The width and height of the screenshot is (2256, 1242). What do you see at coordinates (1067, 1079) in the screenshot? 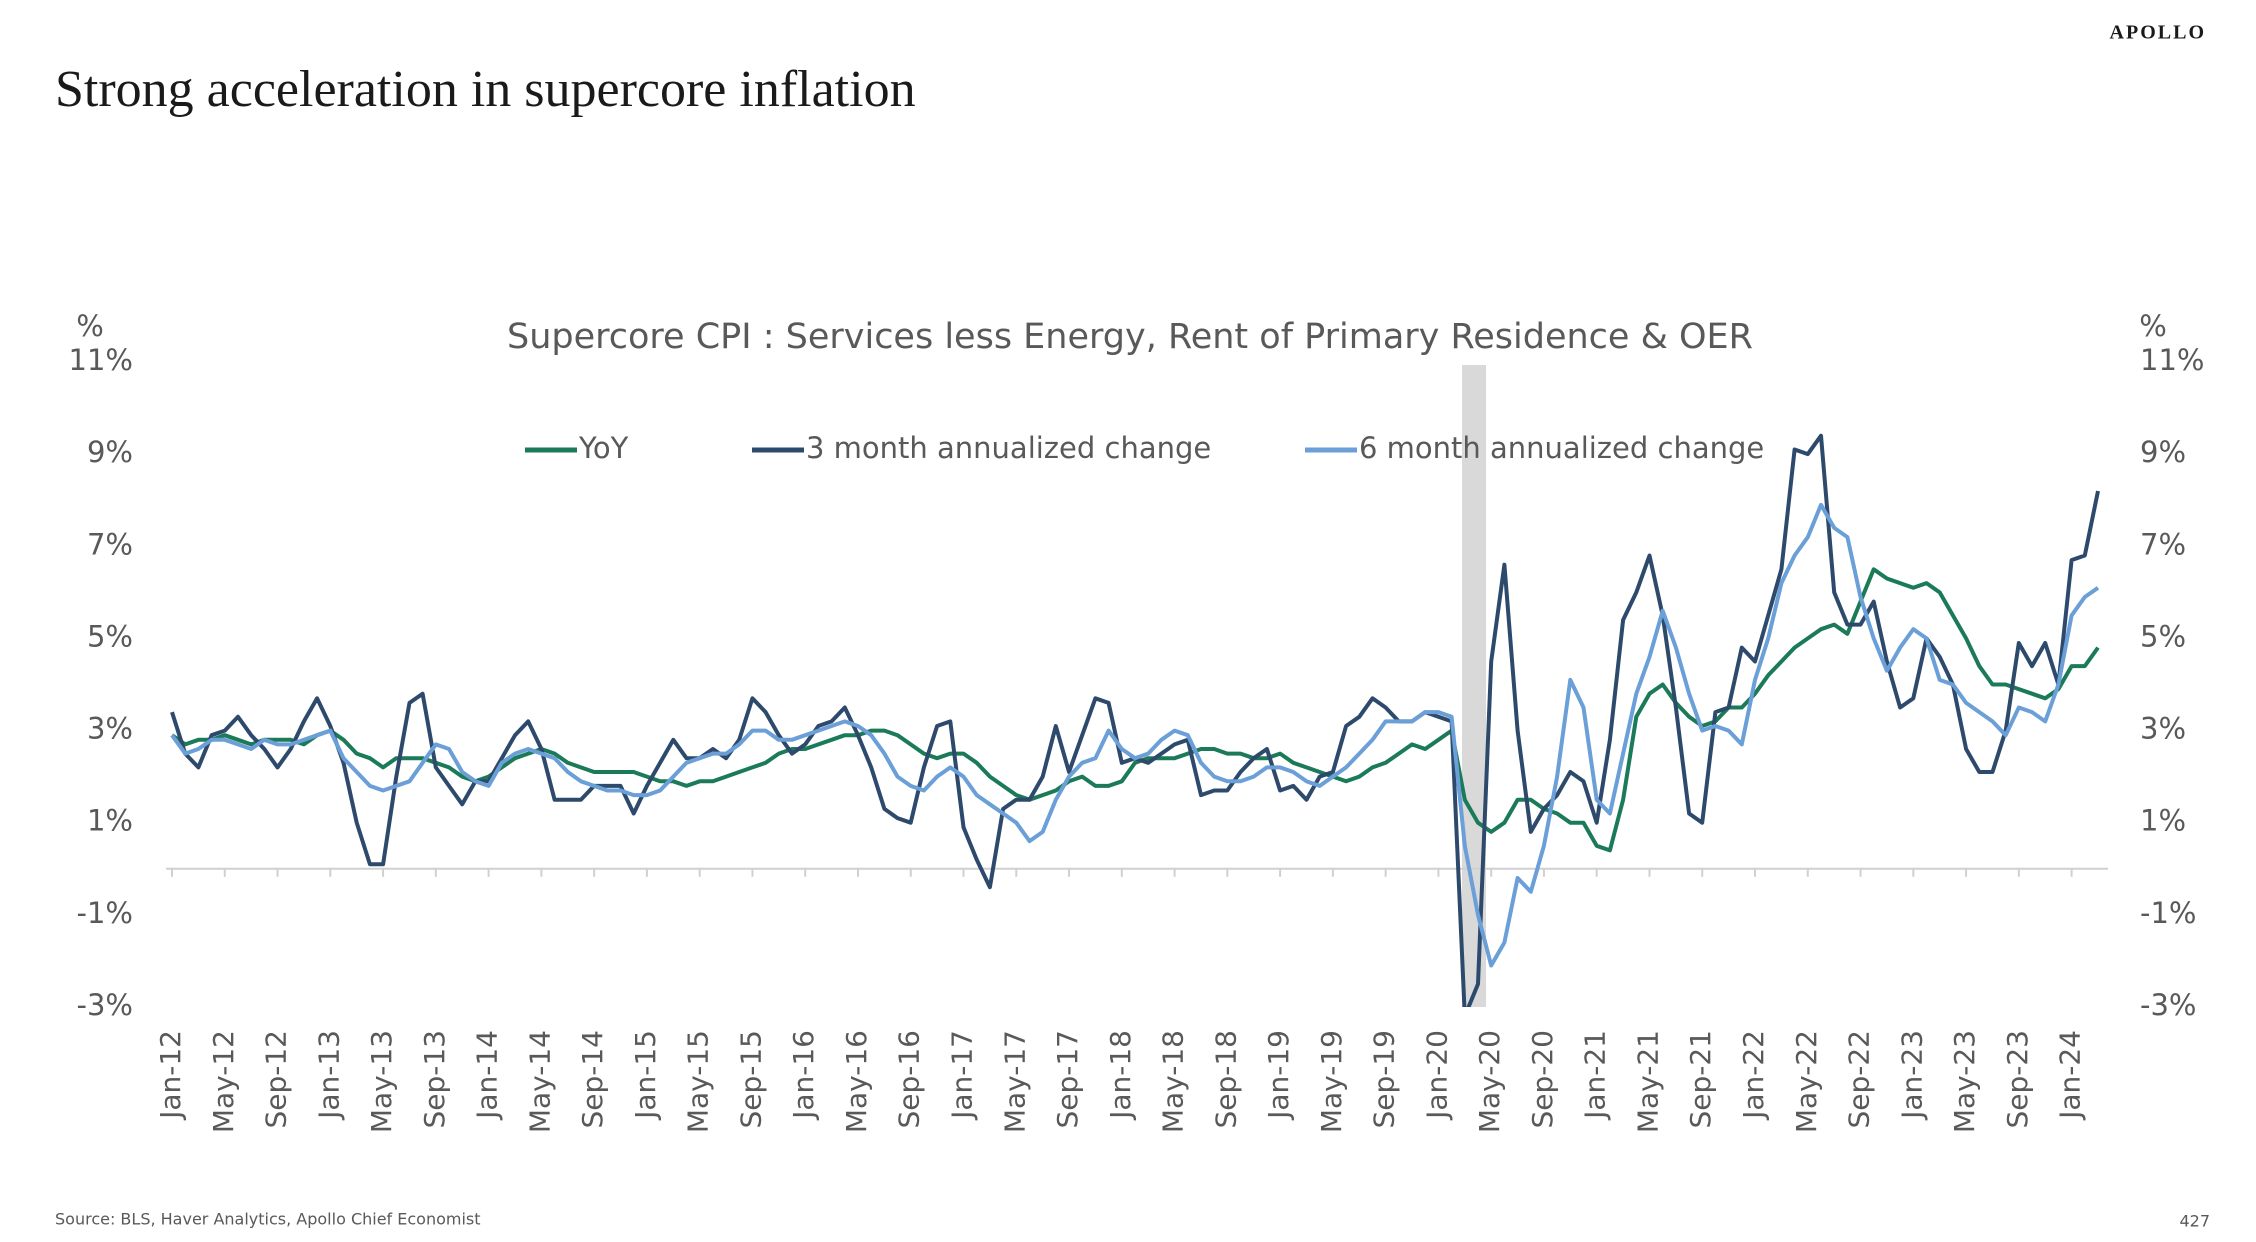
I see `x-tick-label: Sep-17` at bounding box center [1067, 1079].